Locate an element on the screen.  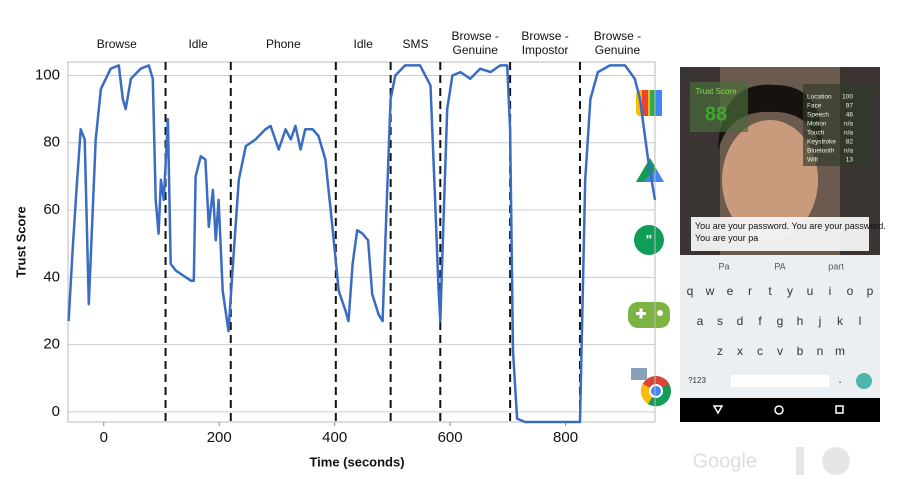
phase-label: Browse is located at coordinates (117, 44).